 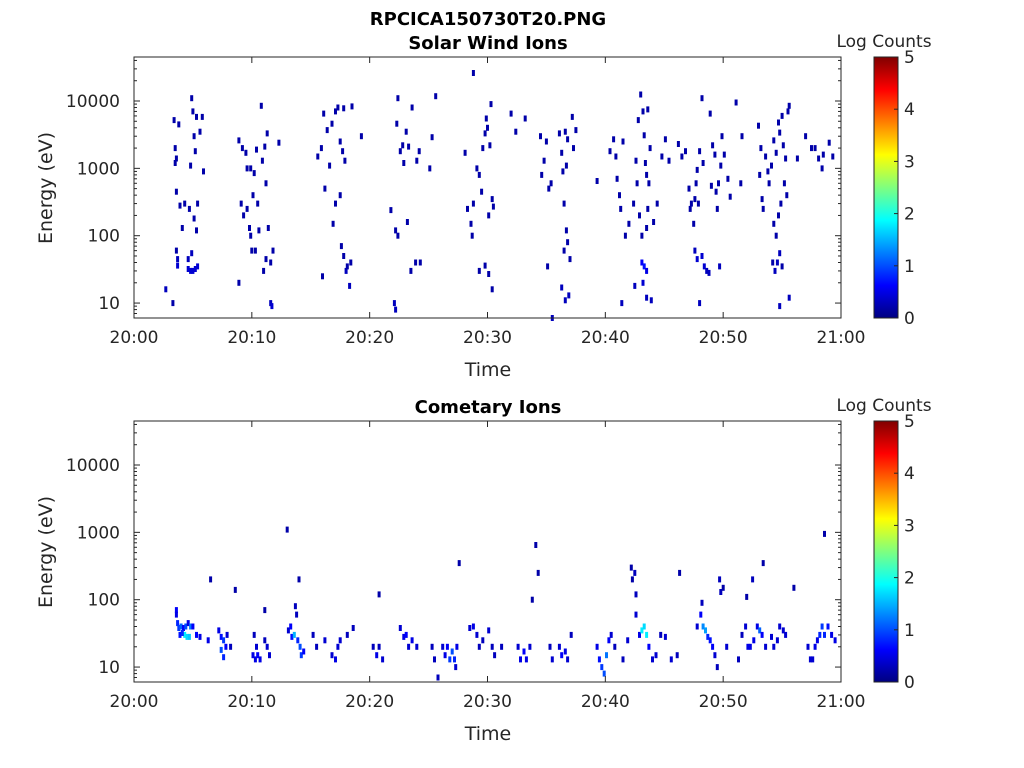 I want to click on heatmap-cells, so click(x=505, y=603).